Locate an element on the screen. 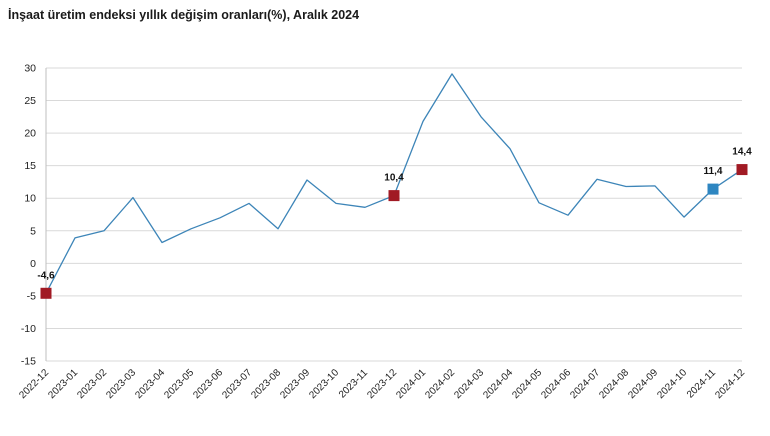 The height and width of the screenshot is (436, 770). x-tick-label: 2024-10 is located at coordinates (672, 384).